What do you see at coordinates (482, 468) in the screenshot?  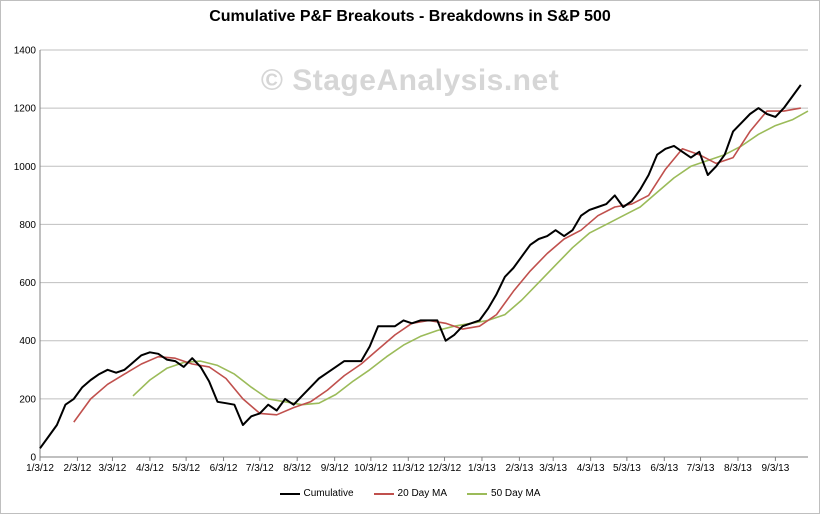 I see `x-tick-label: 1/3/13` at bounding box center [482, 468].